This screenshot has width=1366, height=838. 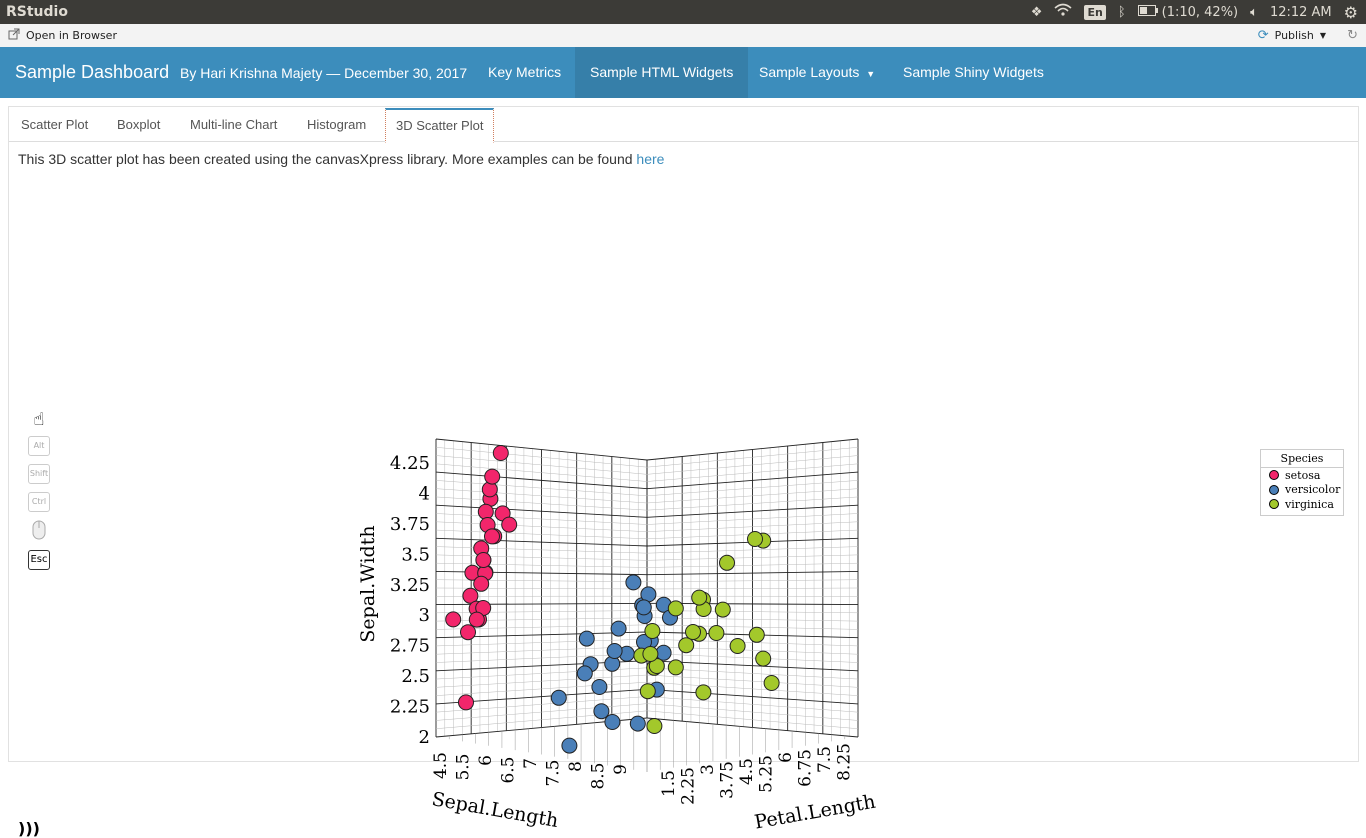 I want to click on nav-sample-html-widgets: Sample HTML Widgets, so click(x=661, y=72).